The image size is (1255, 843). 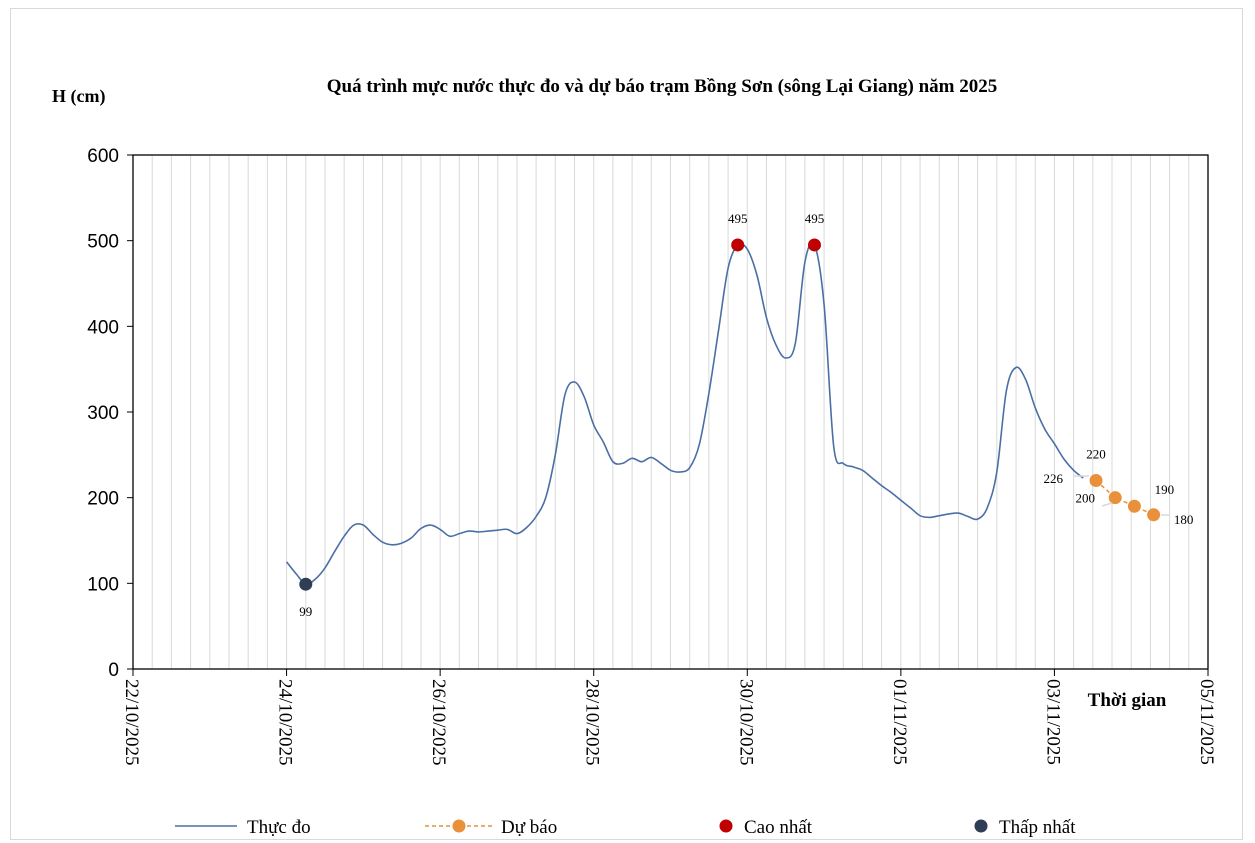 What do you see at coordinates (103, 327) in the screenshot?
I see `y-tick-label: 400` at bounding box center [103, 327].